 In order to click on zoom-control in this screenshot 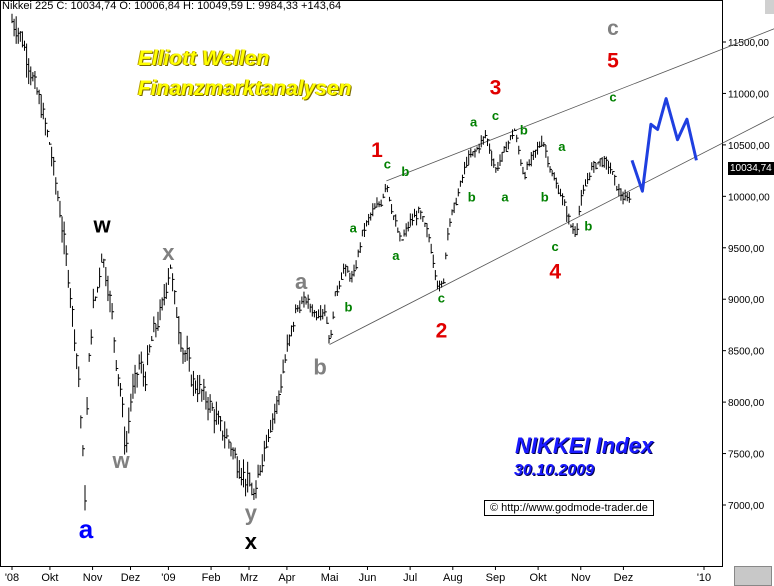, I will do `click(753, 576)`.